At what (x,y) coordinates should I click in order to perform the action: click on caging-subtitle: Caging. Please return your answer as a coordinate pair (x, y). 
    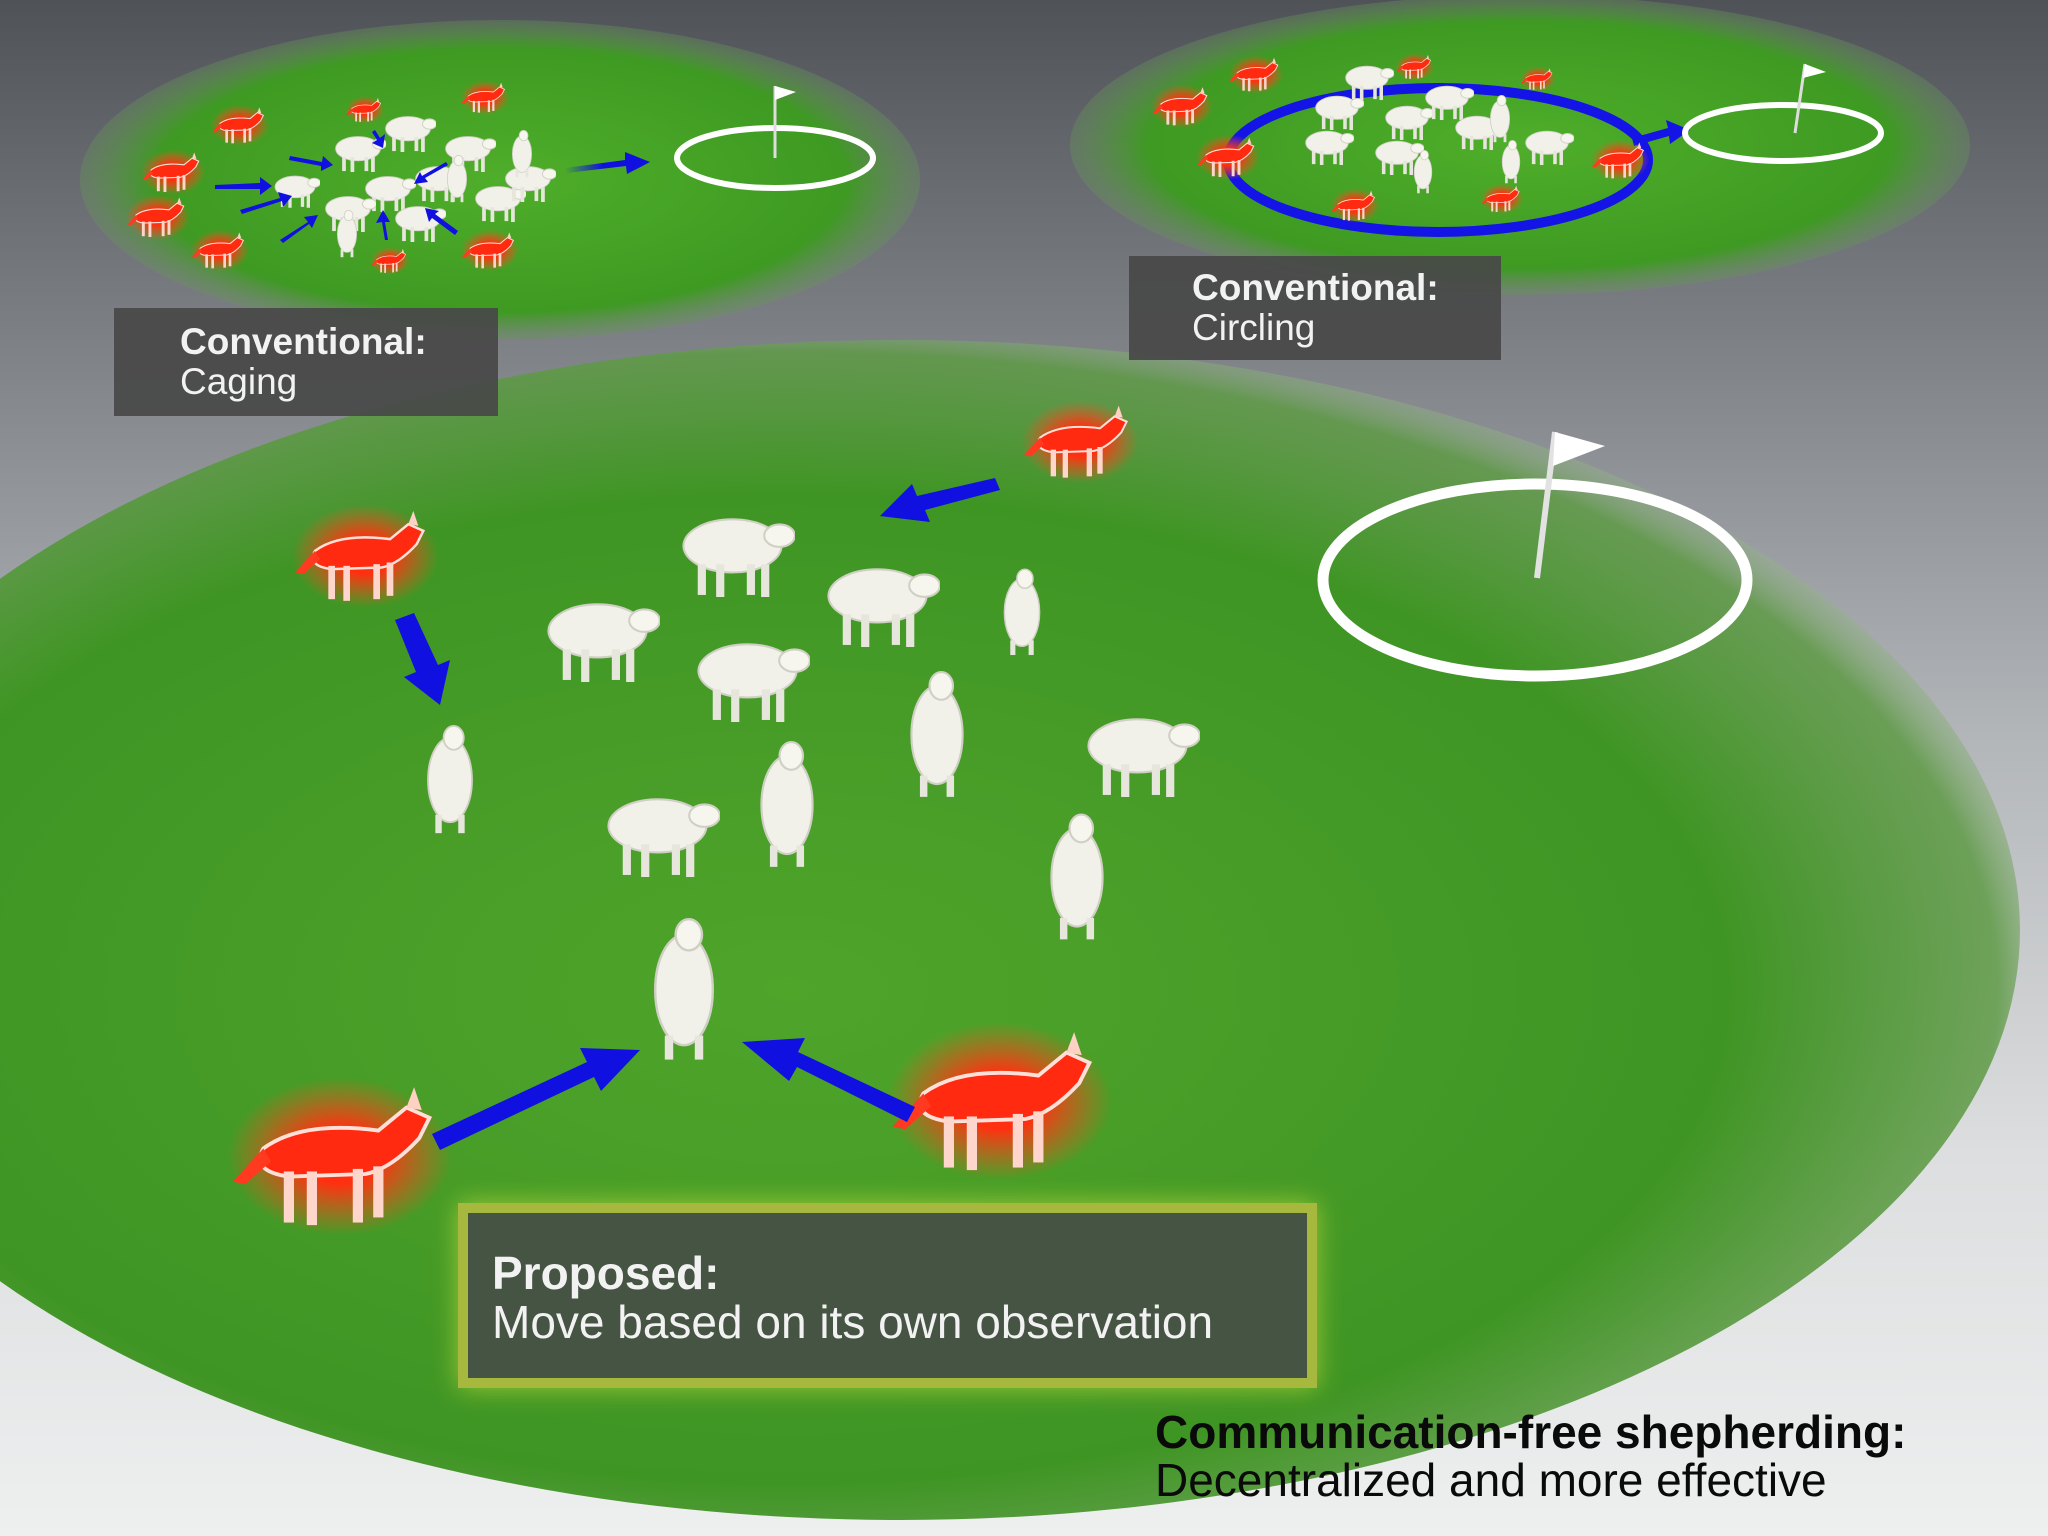
    Looking at the image, I should click on (239, 381).